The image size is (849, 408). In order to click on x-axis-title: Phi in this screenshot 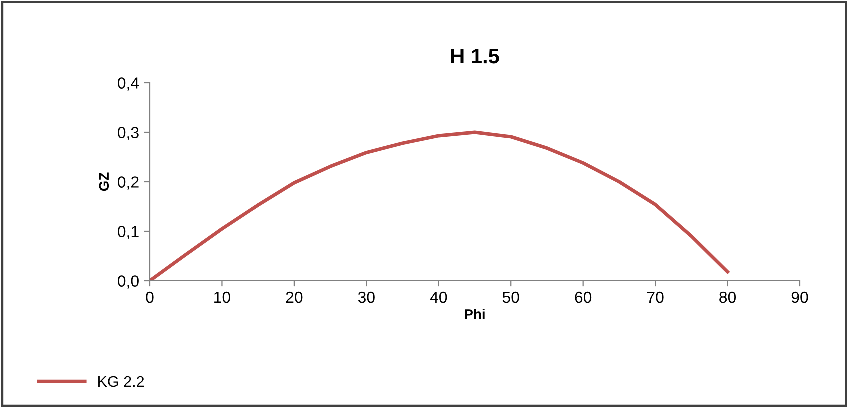, I will do `click(475, 314)`.